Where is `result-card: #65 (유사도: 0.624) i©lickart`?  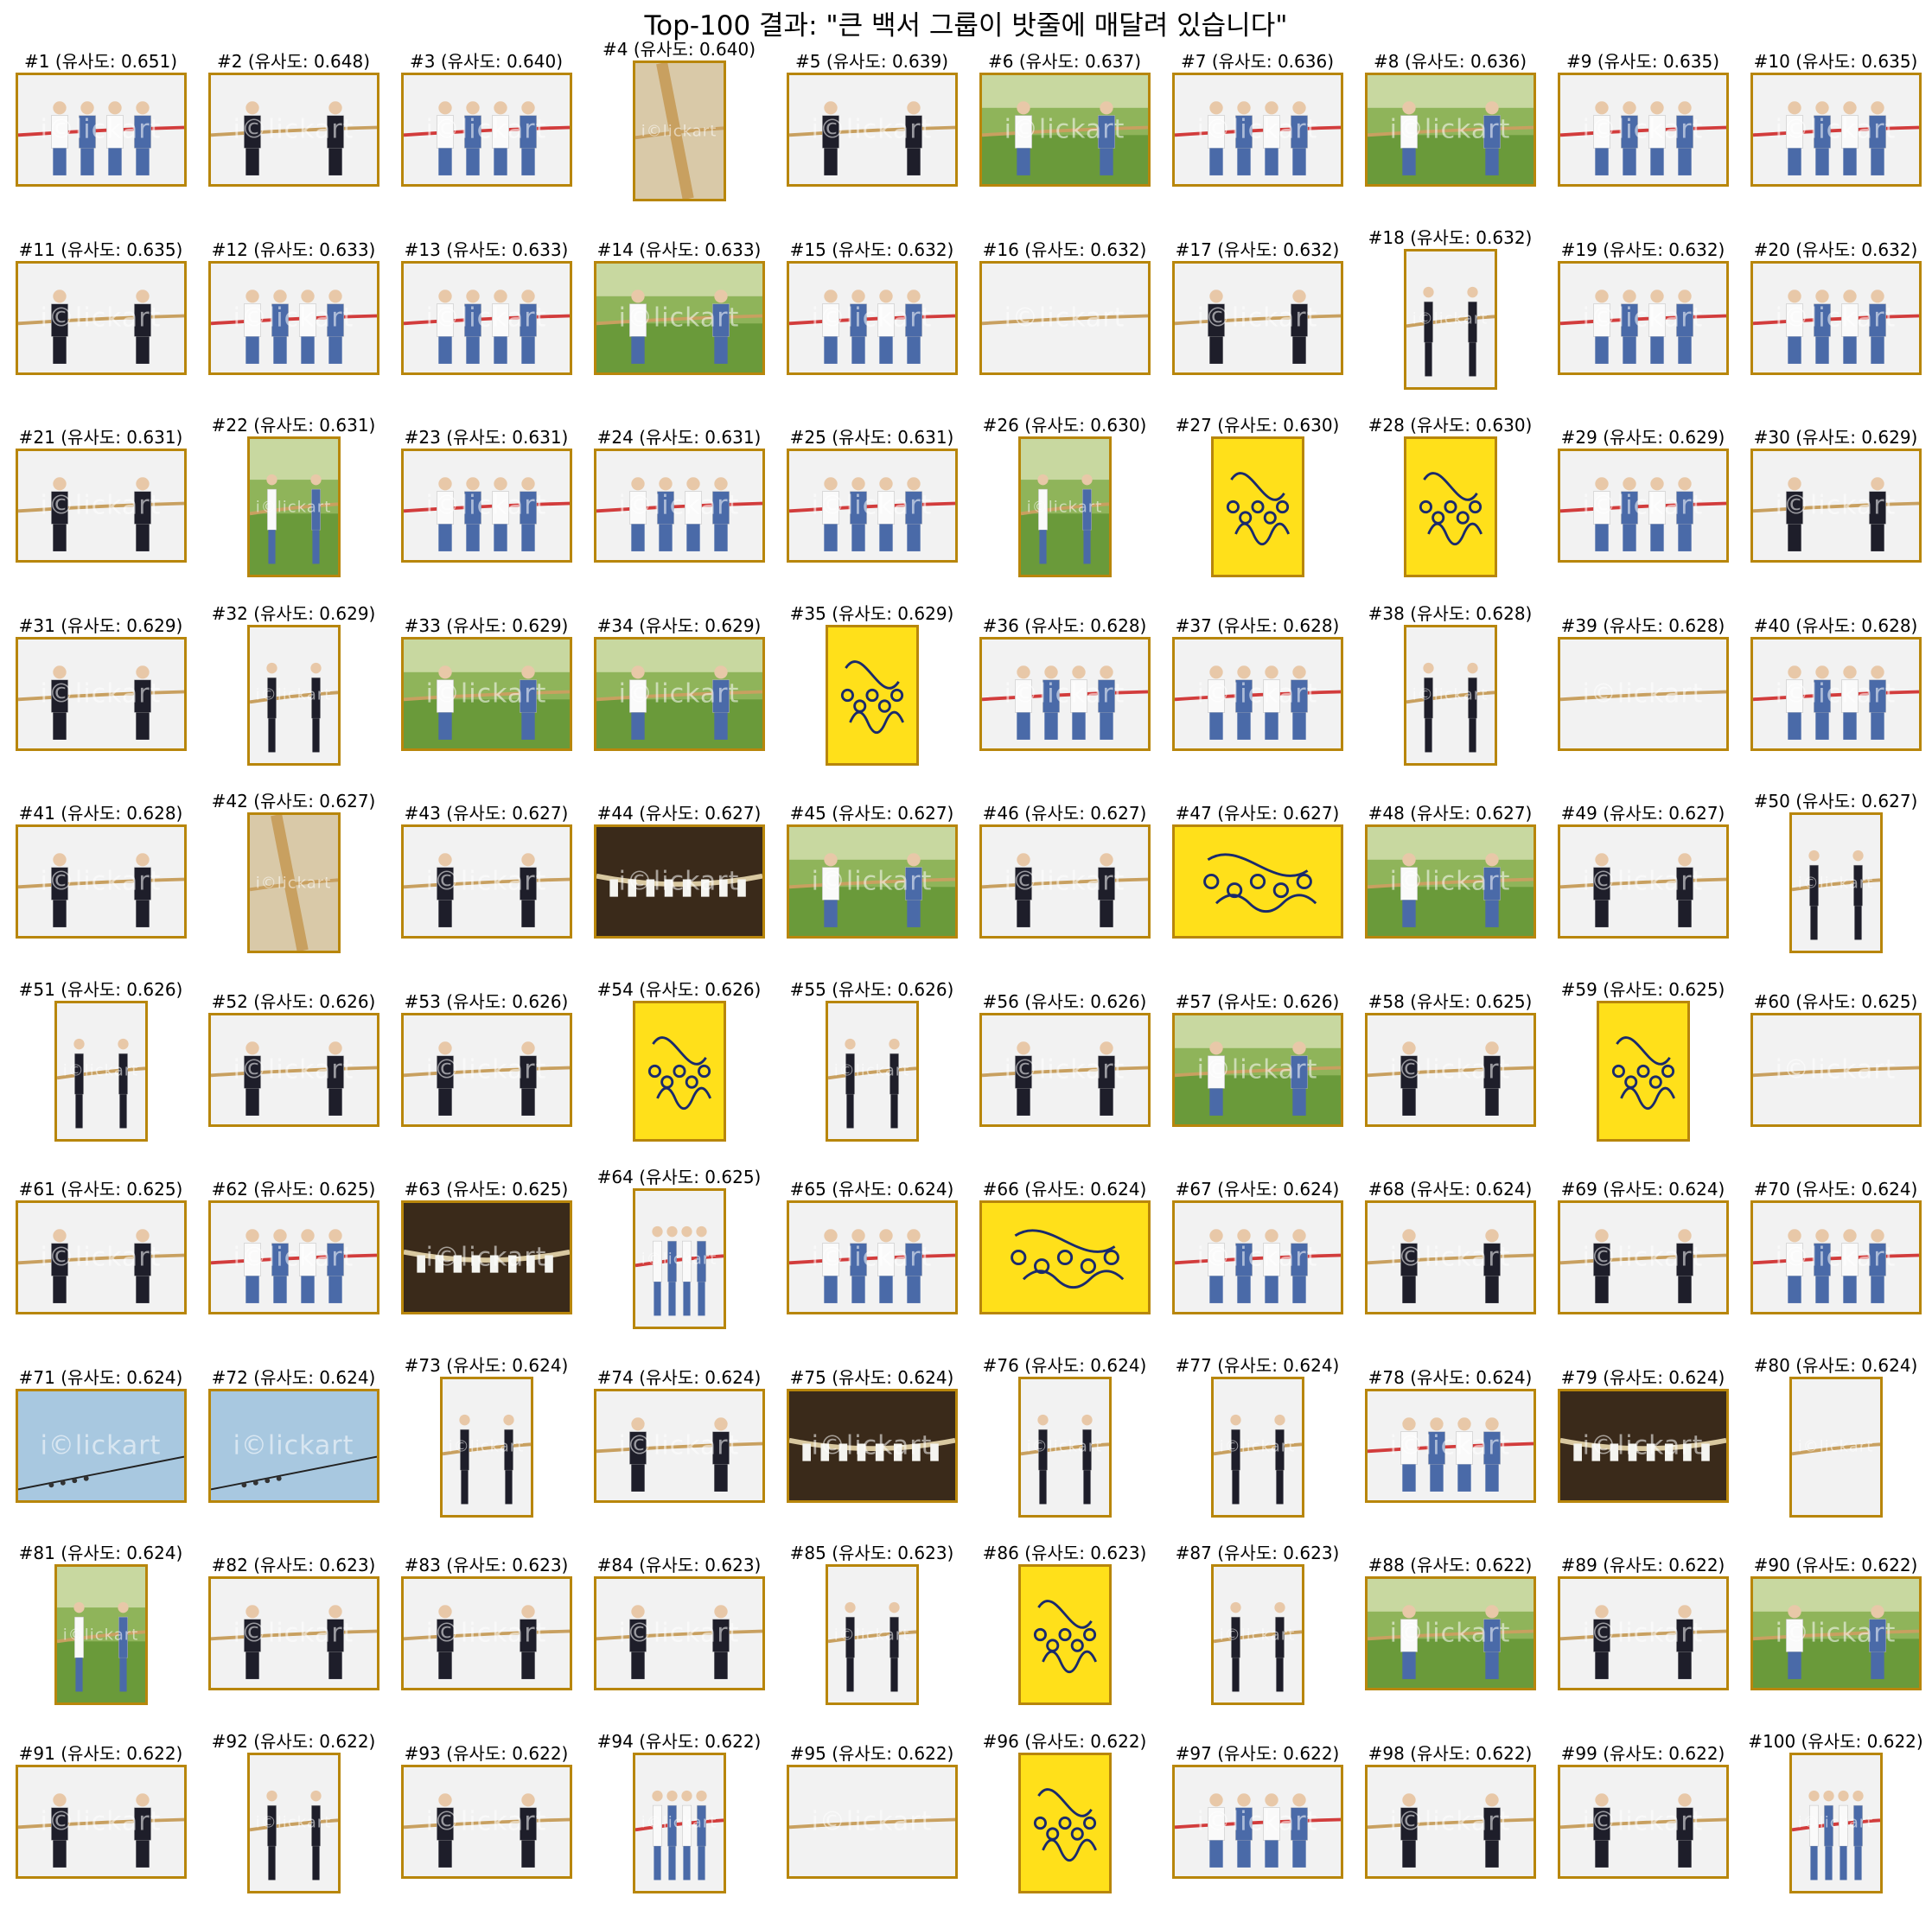 result-card: #65 (유사도: 0.624) i©lickart is located at coordinates (871, 1263).